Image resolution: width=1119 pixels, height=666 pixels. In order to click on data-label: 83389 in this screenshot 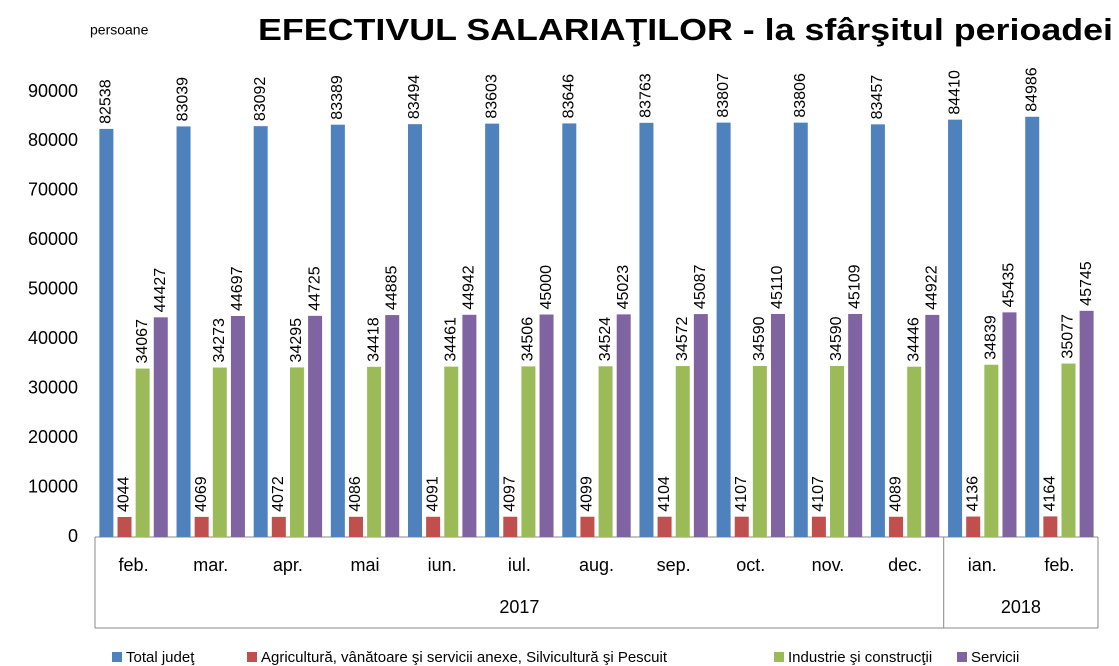, I will do `click(337, 97)`.